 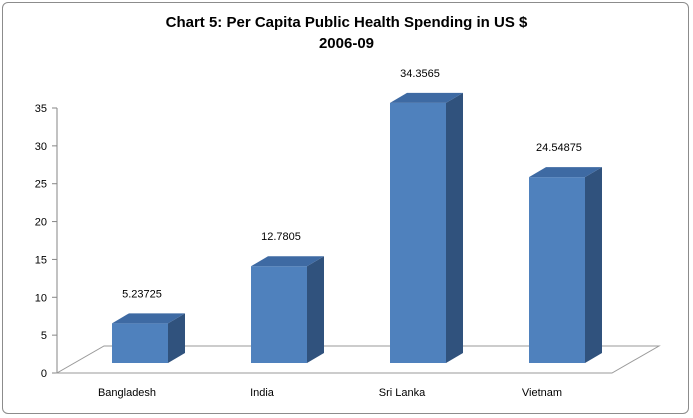 What do you see at coordinates (41, 147) in the screenshot?
I see `y-tick-label: 30` at bounding box center [41, 147].